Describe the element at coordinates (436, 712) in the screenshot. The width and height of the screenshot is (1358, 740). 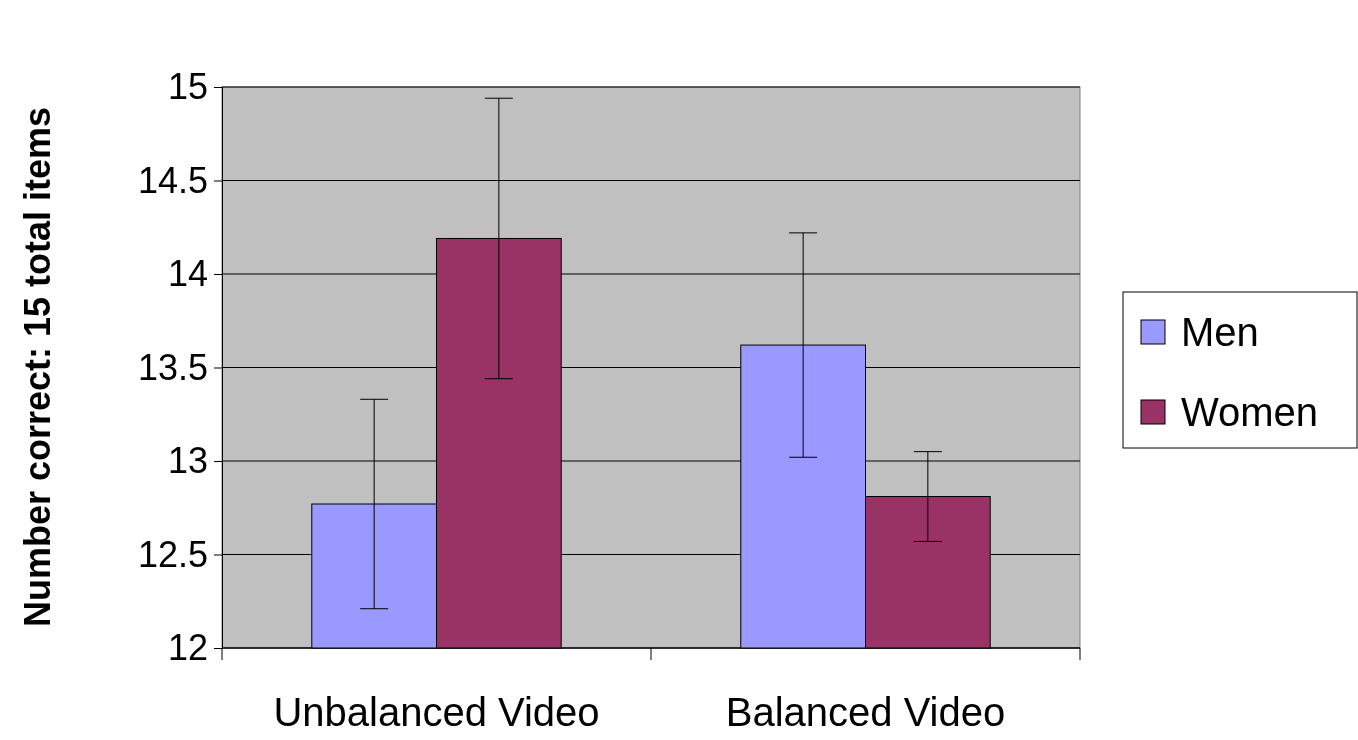
I see `x-tick-label: Unbalanced Video` at that location.